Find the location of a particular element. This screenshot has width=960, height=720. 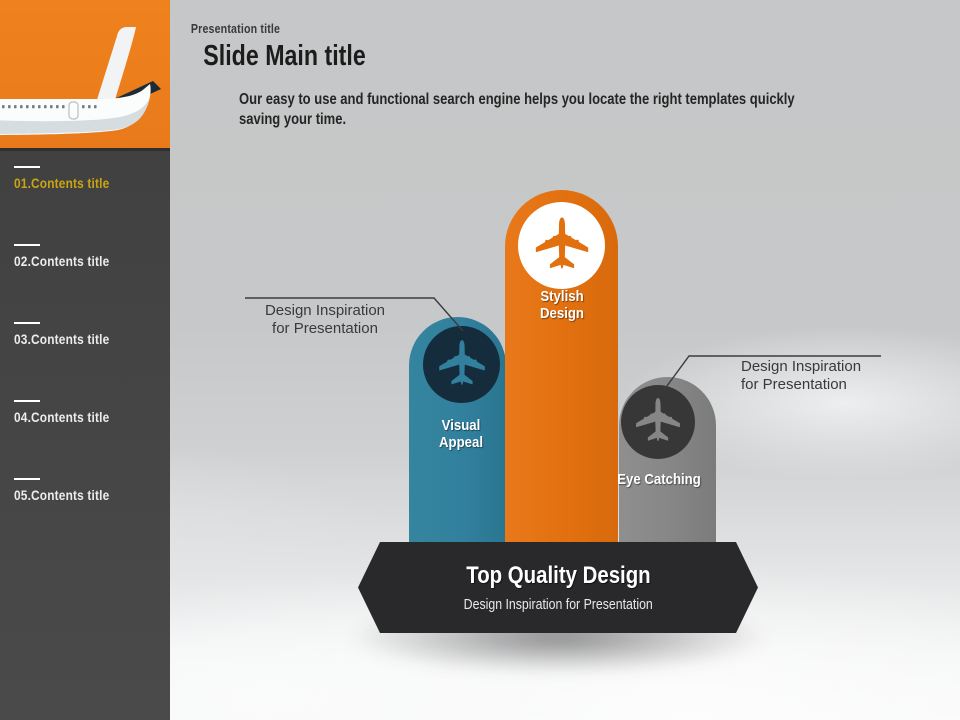

eye-catching-label: Eye Catching is located at coordinates (659, 479).